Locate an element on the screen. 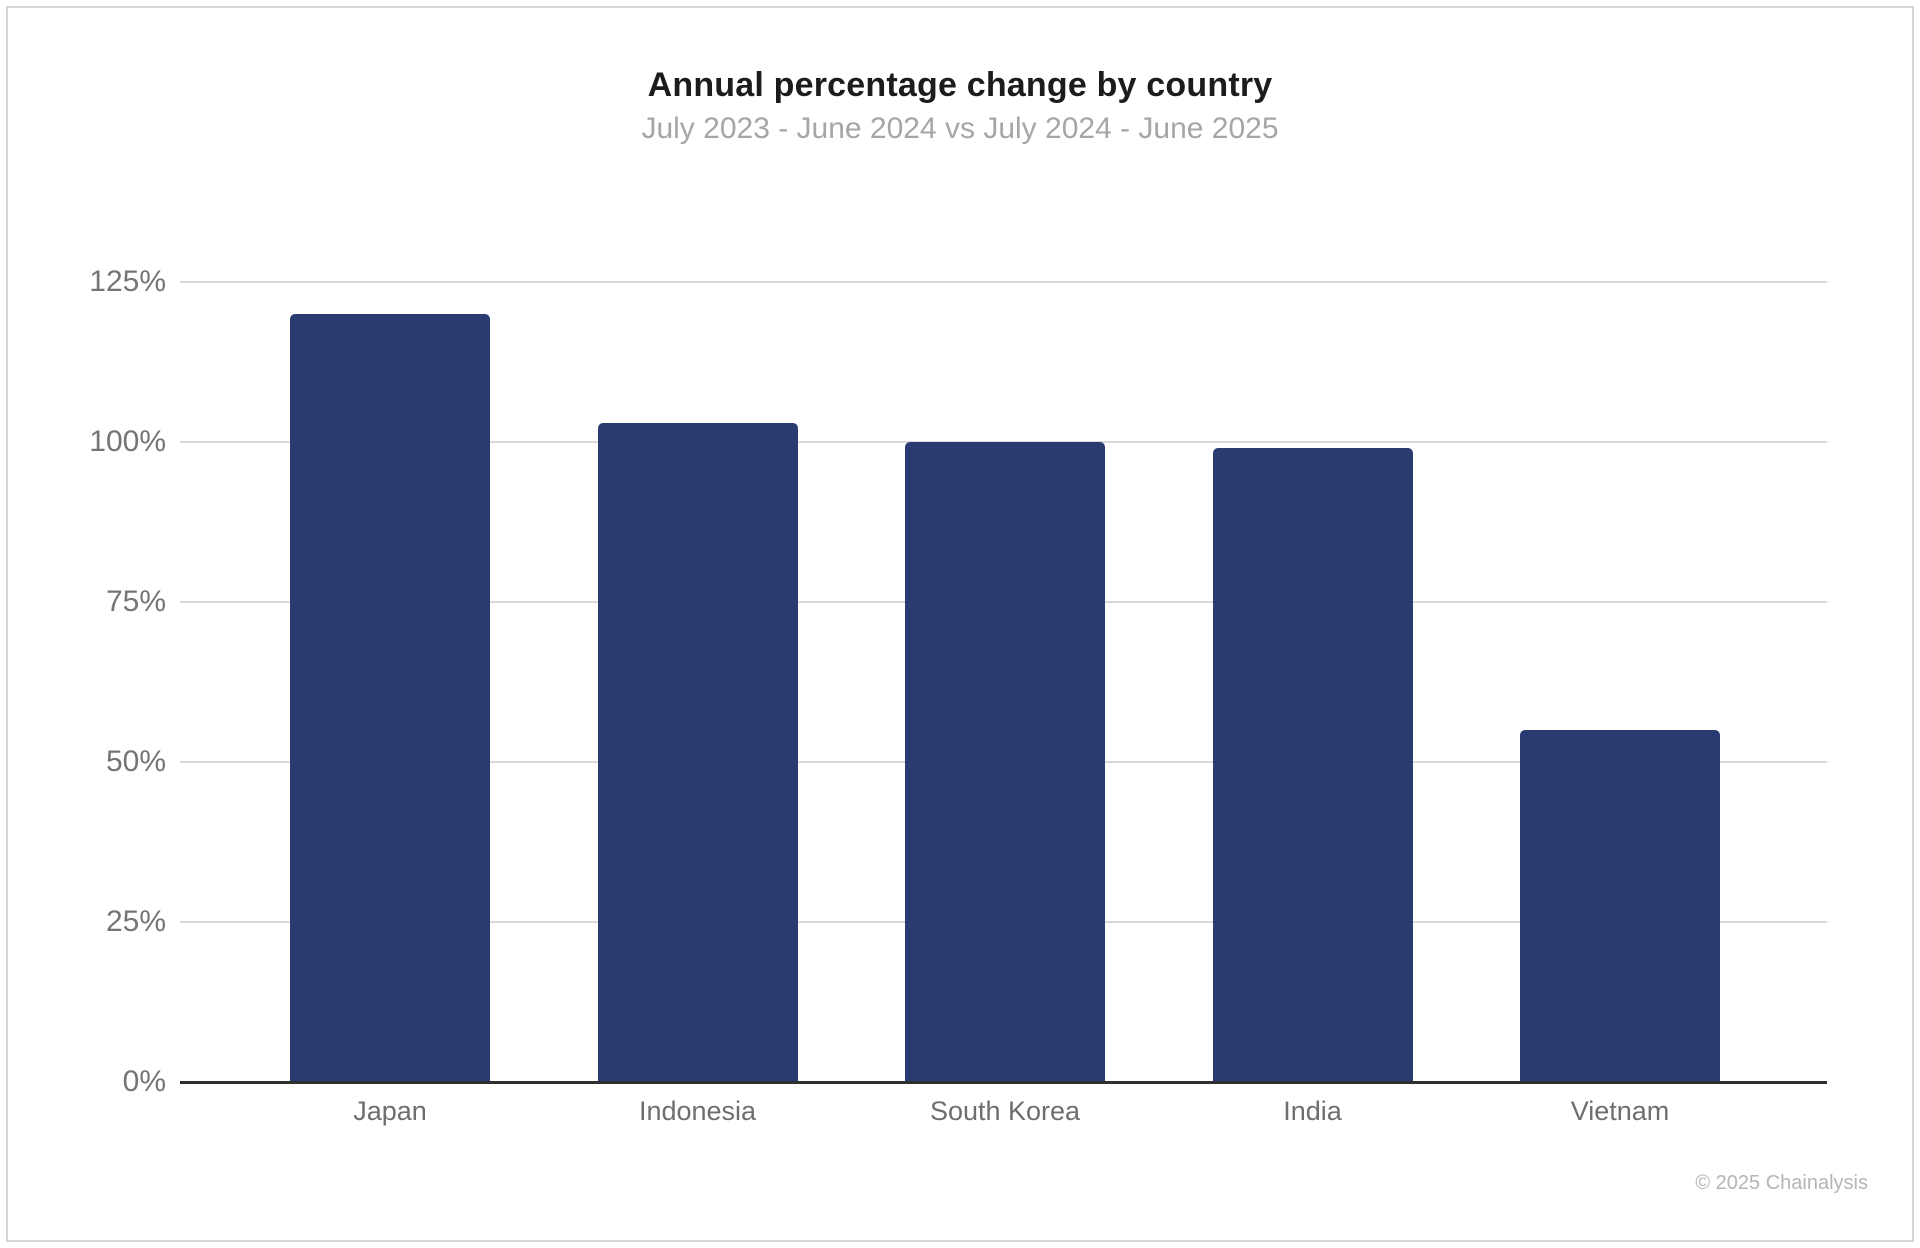 The height and width of the screenshot is (1248, 1920). bar-vietnam is located at coordinates (1620, 906).